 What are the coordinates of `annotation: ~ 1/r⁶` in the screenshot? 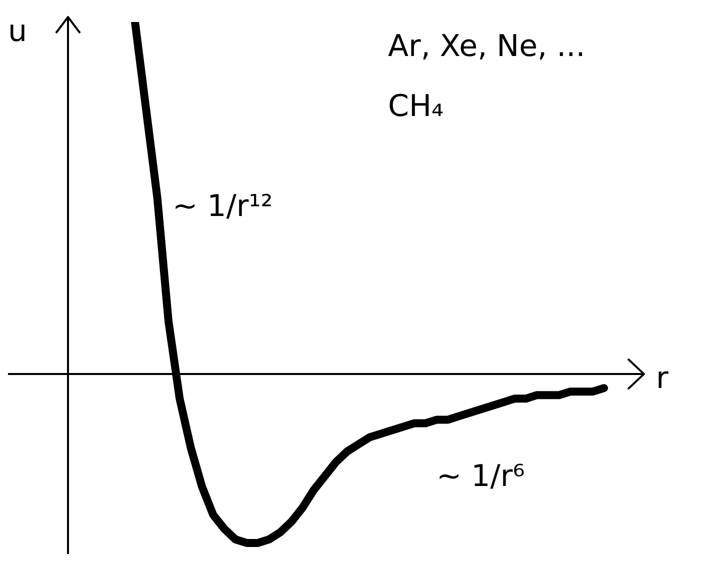 It's located at (480, 476).